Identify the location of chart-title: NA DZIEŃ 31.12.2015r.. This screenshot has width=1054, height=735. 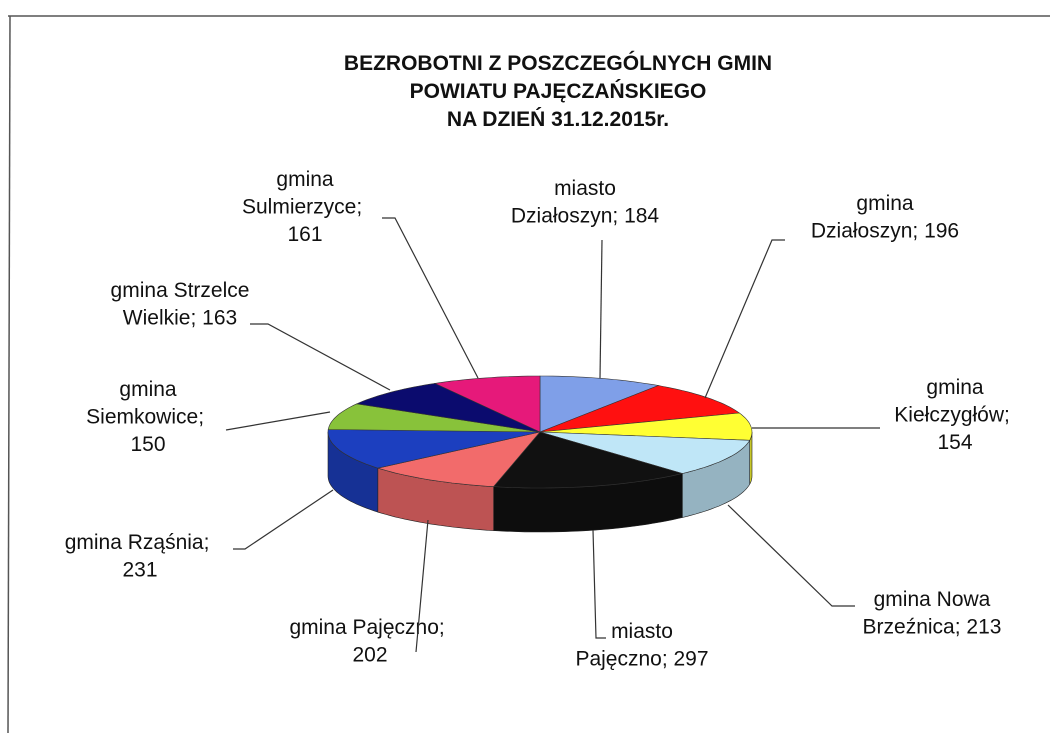
(558, 119).